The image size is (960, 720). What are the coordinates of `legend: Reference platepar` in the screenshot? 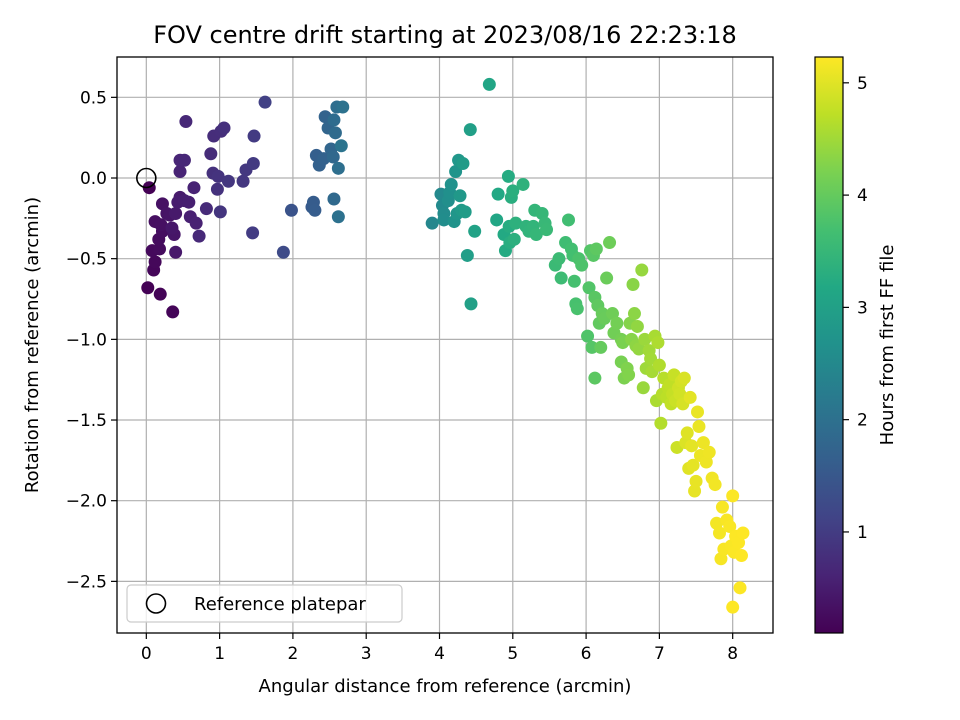 It's located at (264, 603).